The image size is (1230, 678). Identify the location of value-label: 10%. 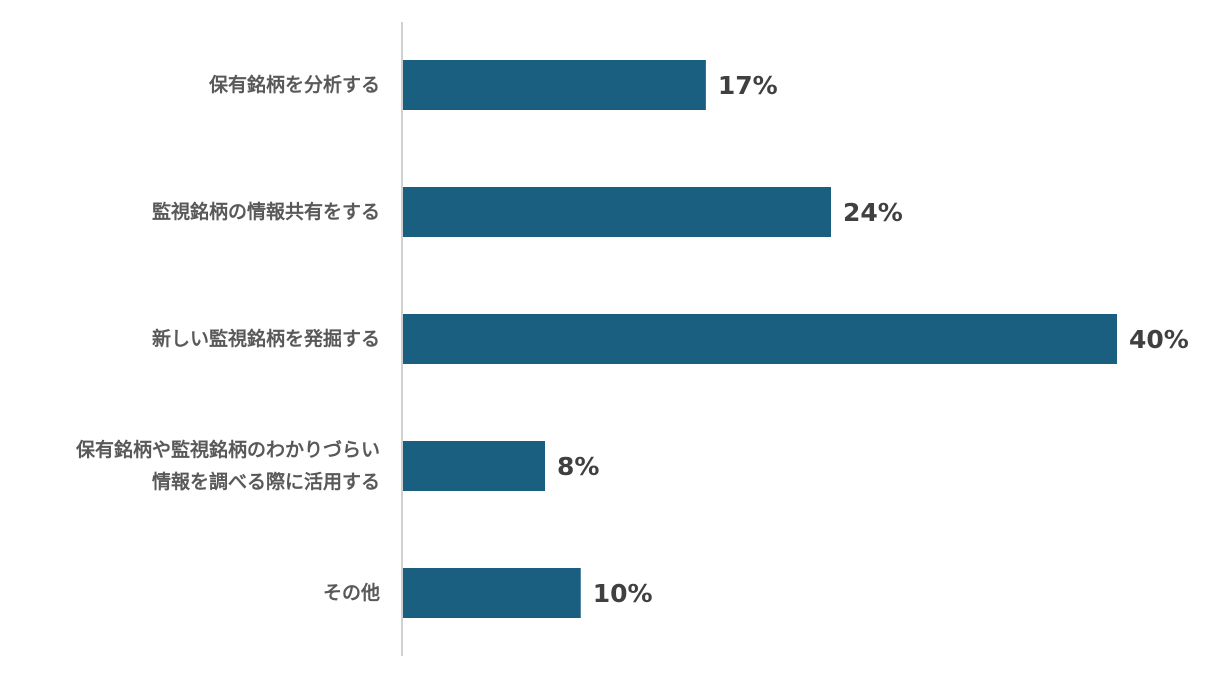
(623, 593).